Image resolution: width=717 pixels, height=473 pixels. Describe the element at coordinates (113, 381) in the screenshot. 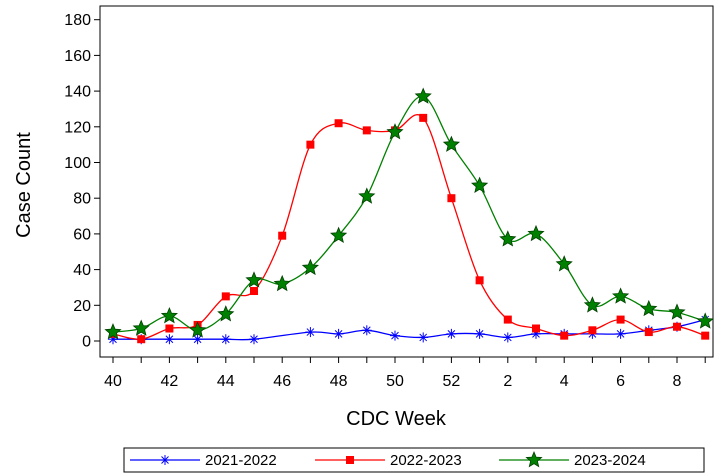

I see `x-tick-label: 40` at that location.